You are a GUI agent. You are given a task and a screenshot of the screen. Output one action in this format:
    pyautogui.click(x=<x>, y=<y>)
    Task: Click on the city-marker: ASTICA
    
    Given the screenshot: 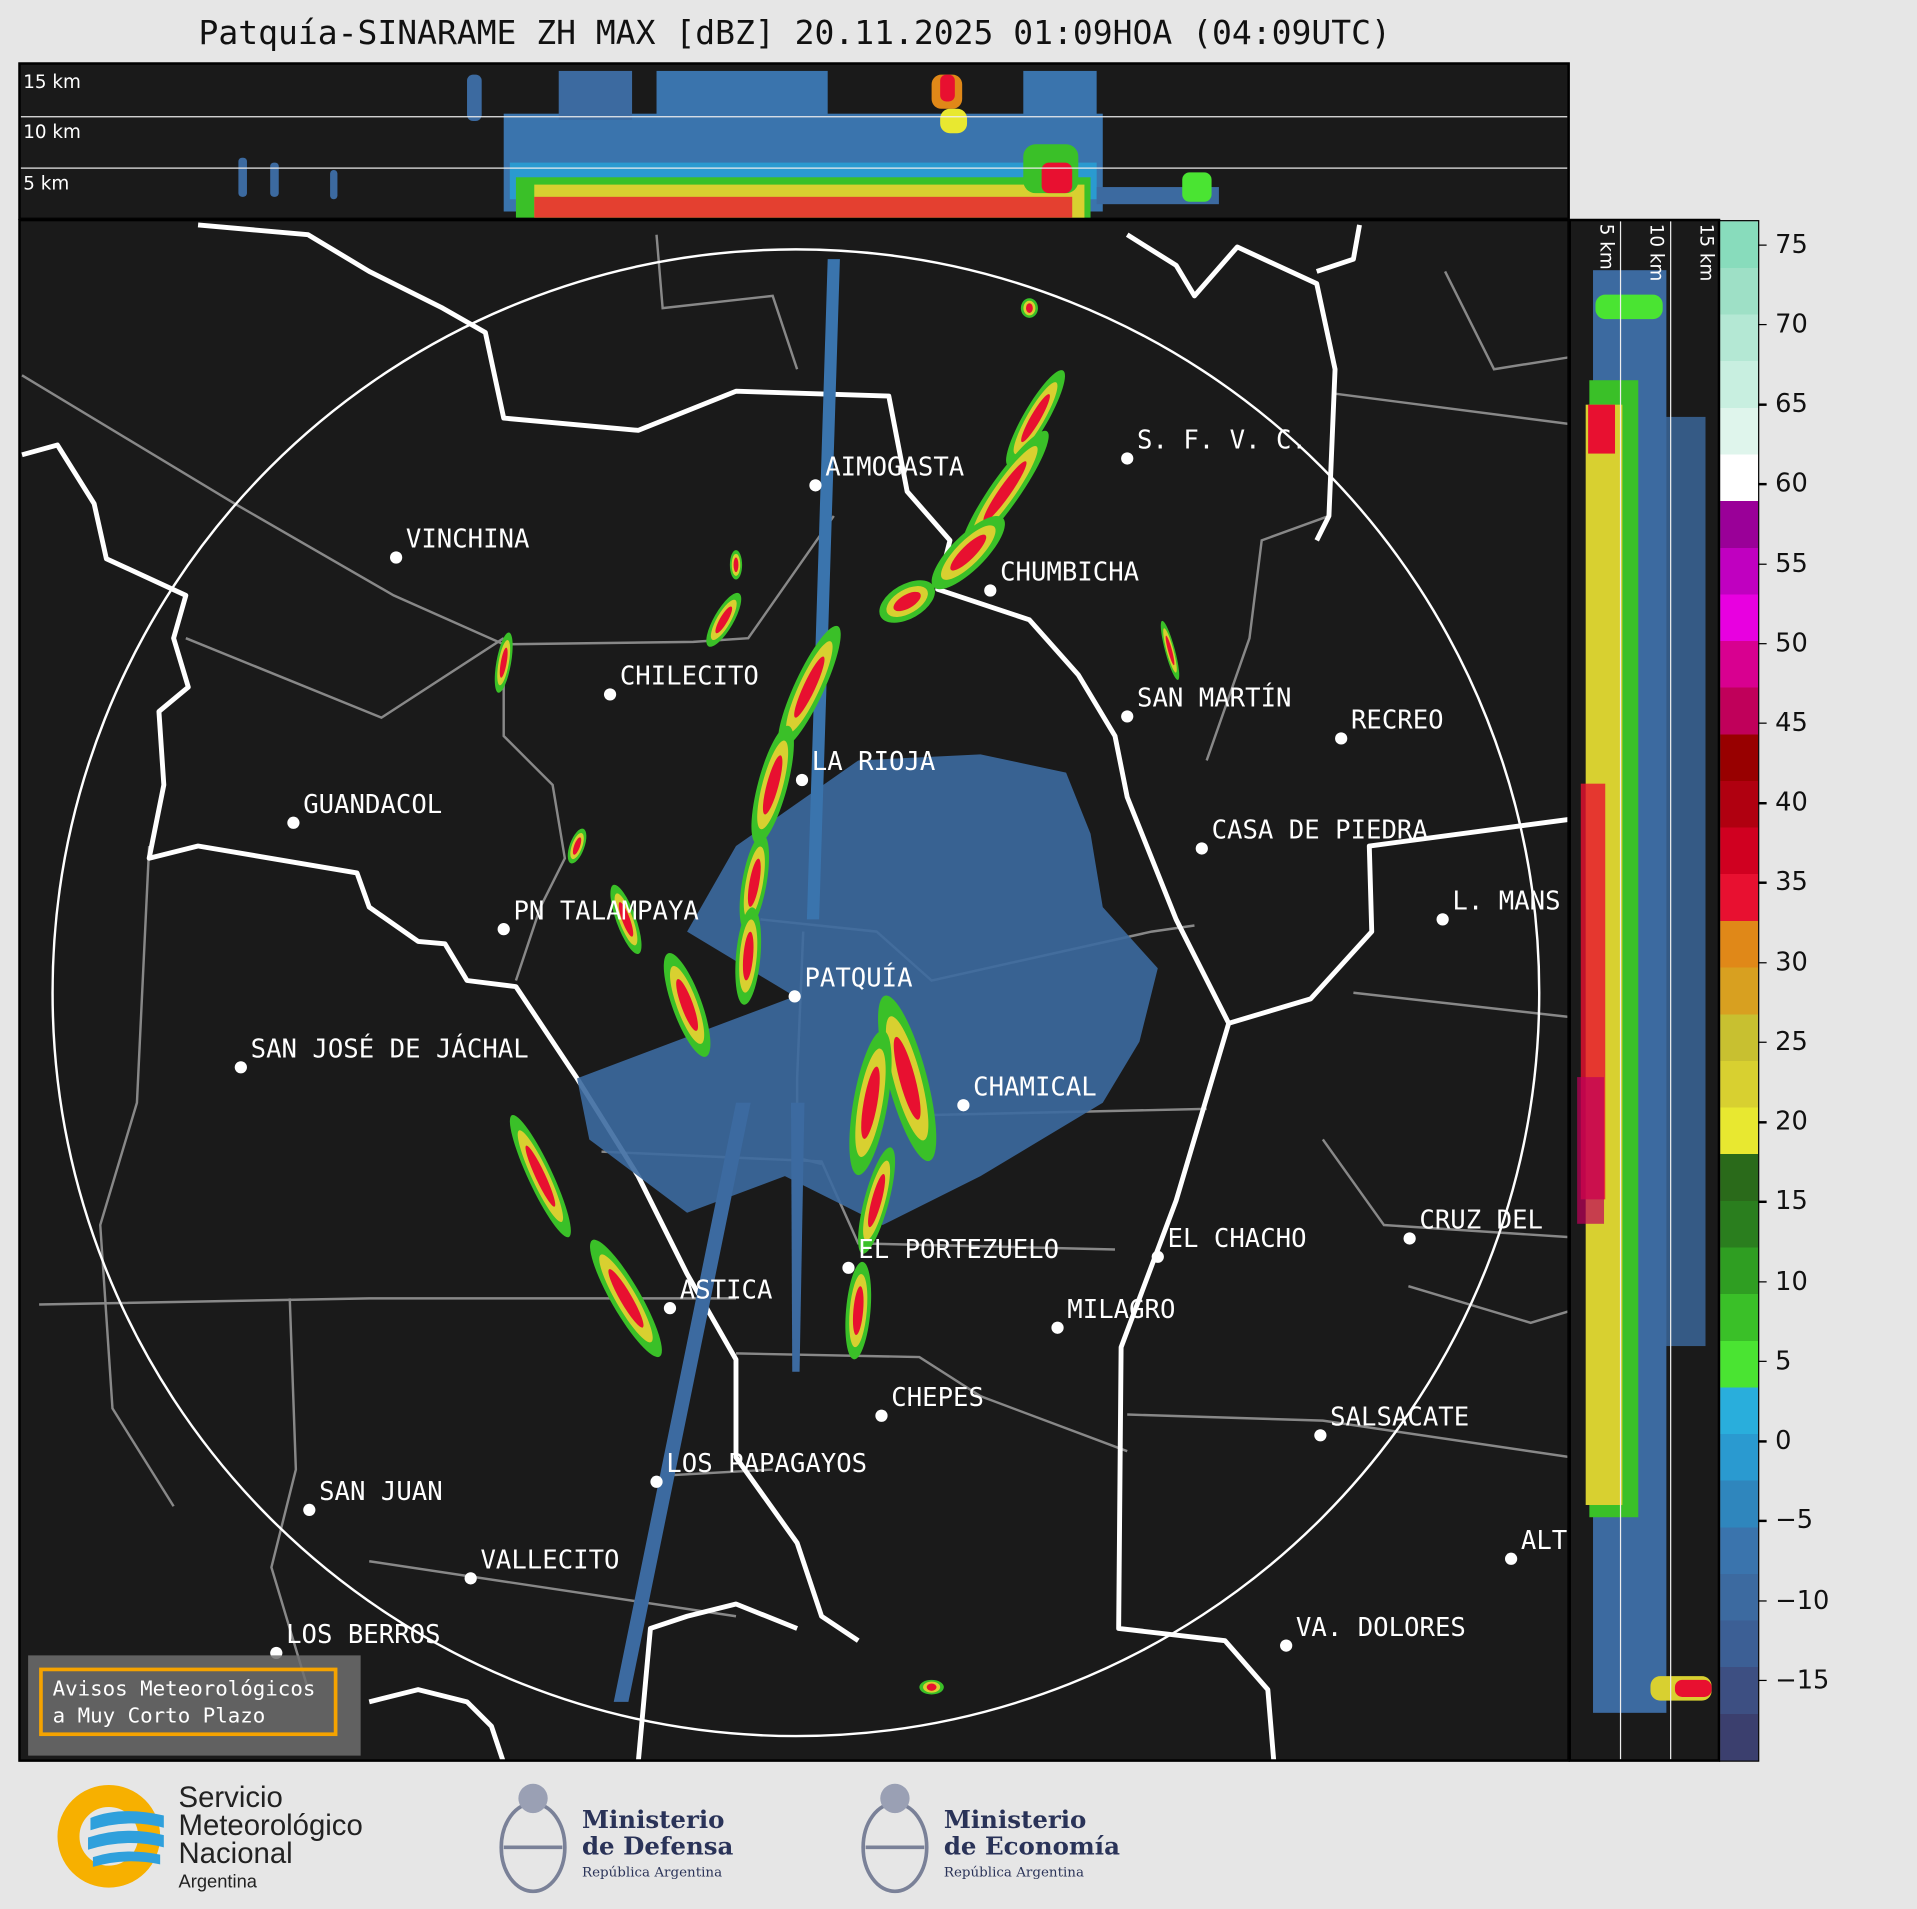 What is the action you would take?
    pyautogui.click(x=718, y=1295)
    